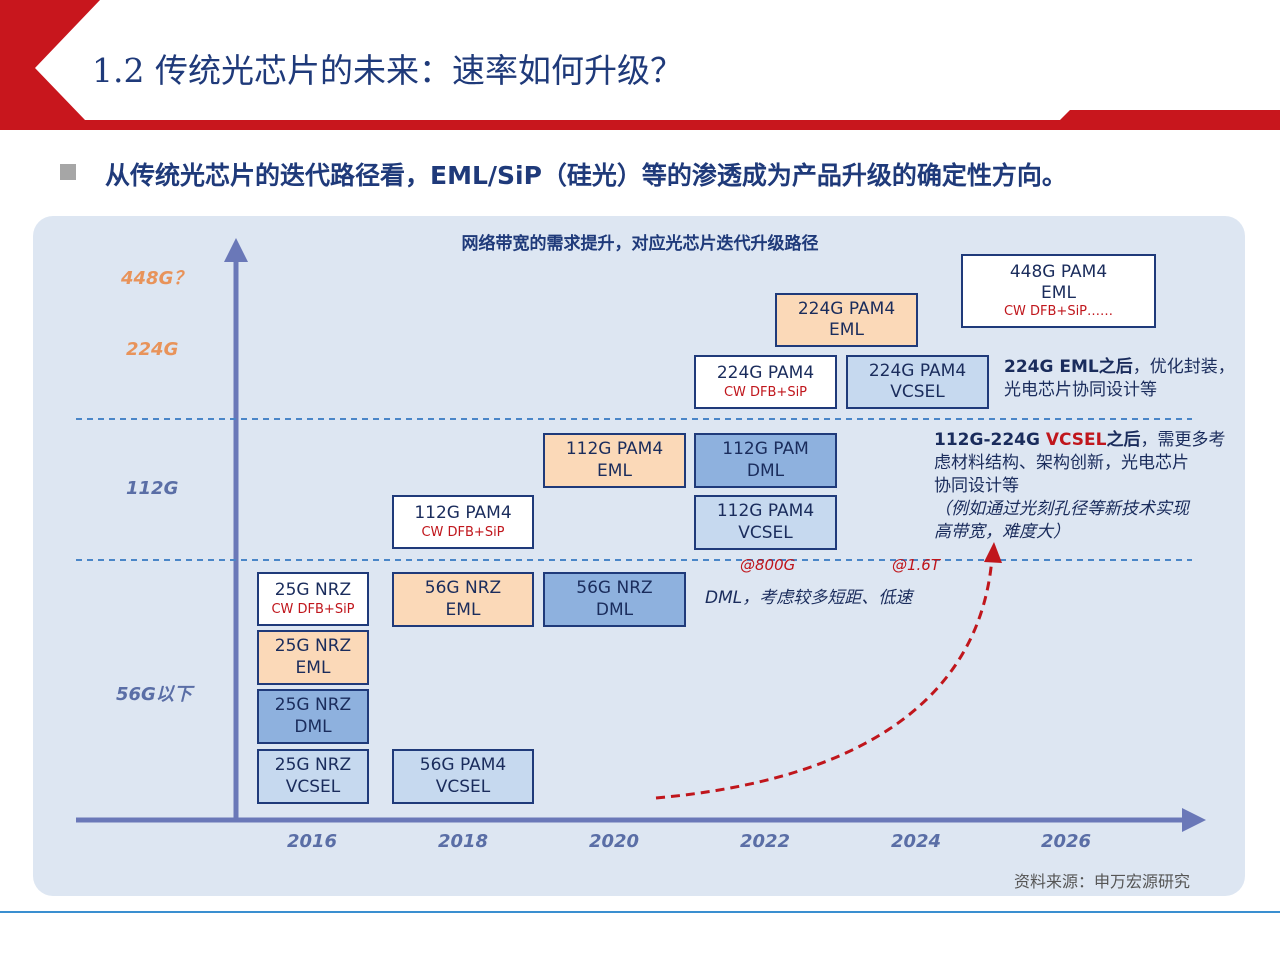  I want to click on bullet-square-icon, so click(68, 172).